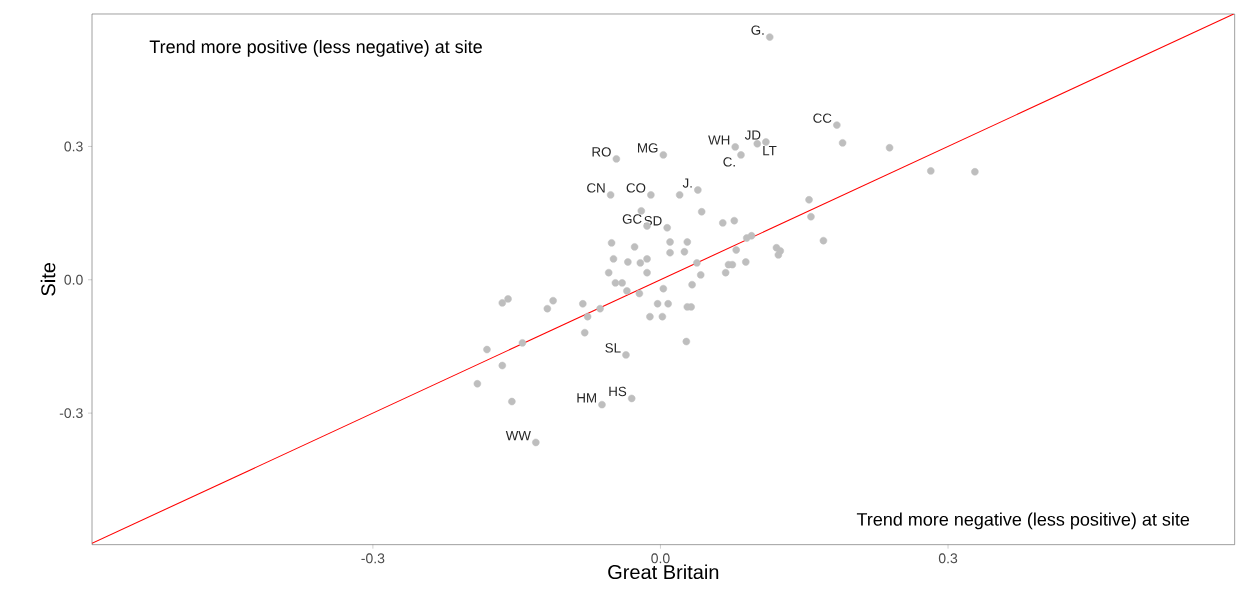 This screenshot has width=1236, height=614. What do you see at coordinates (948, 558) in the screenshot?
I see `x-tick-label: 0.3` at bounding box center [948, 558].